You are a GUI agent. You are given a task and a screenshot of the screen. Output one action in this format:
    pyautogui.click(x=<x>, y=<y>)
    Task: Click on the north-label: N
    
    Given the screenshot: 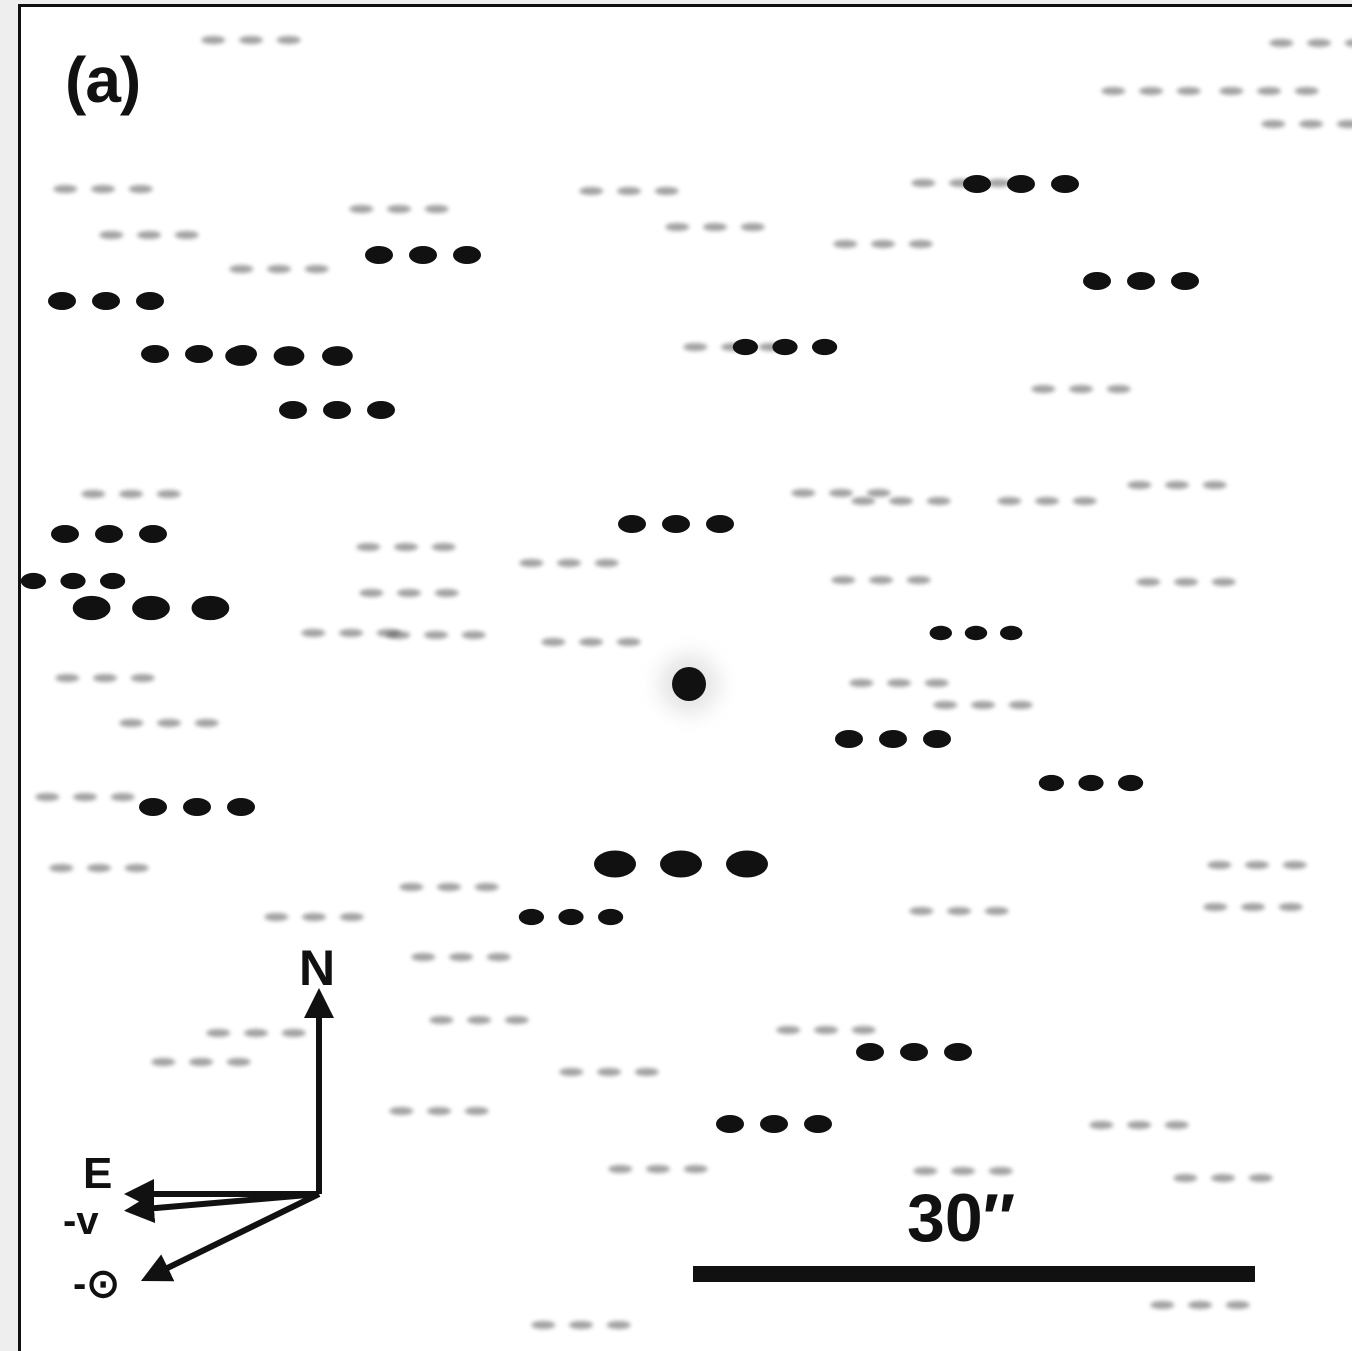 What is the action you would take?
    pyautogui.click(x=317, y=968)
    